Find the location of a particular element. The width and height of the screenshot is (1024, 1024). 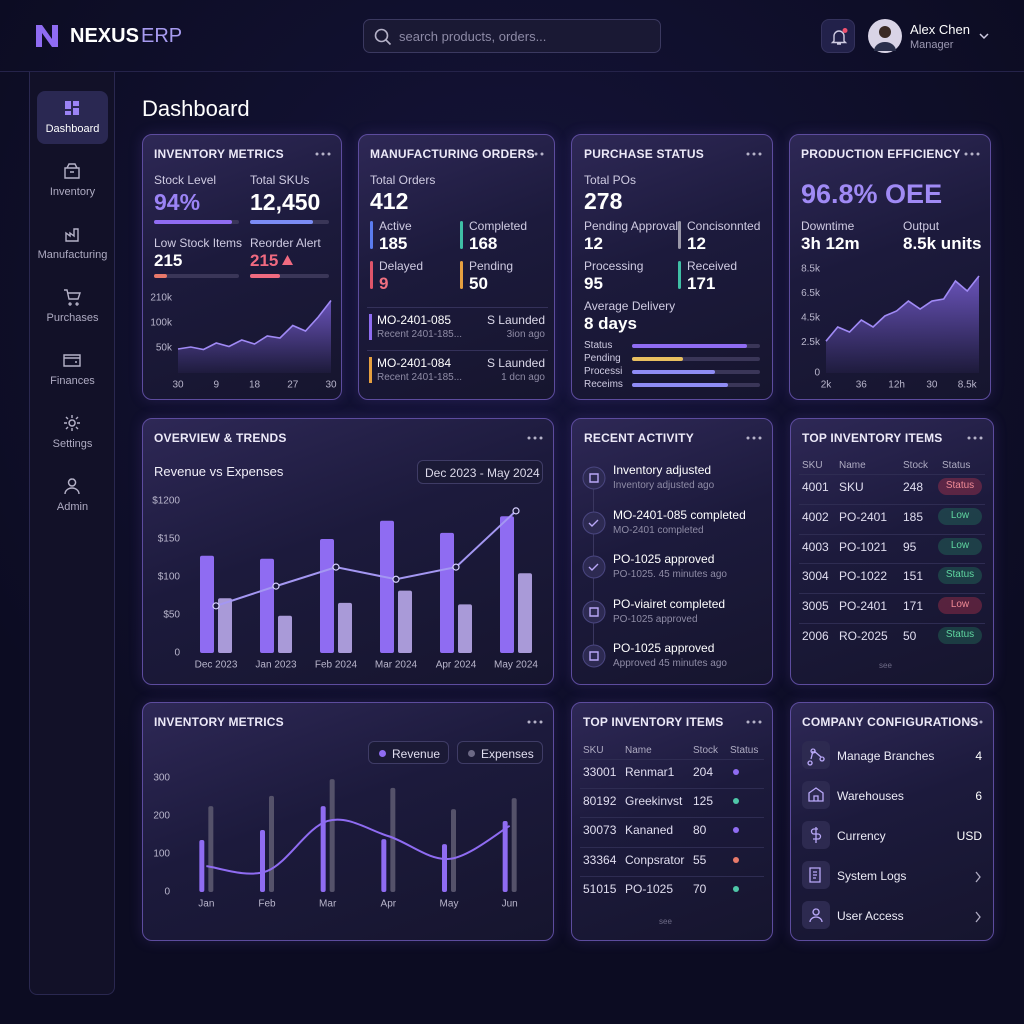

cell-name: Greekinvst is located at coordinates (654, 801).